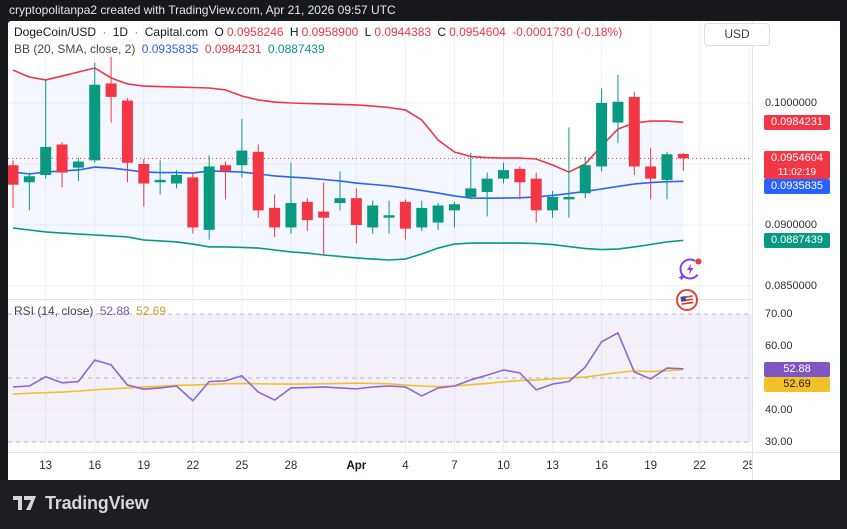 The height and width of the screenshot is (529, 847). What do you see at coordinates (54, 311) in the screenshot?
I see `rsi-label: RSI (14, close)` at bounding box center [54, 311].